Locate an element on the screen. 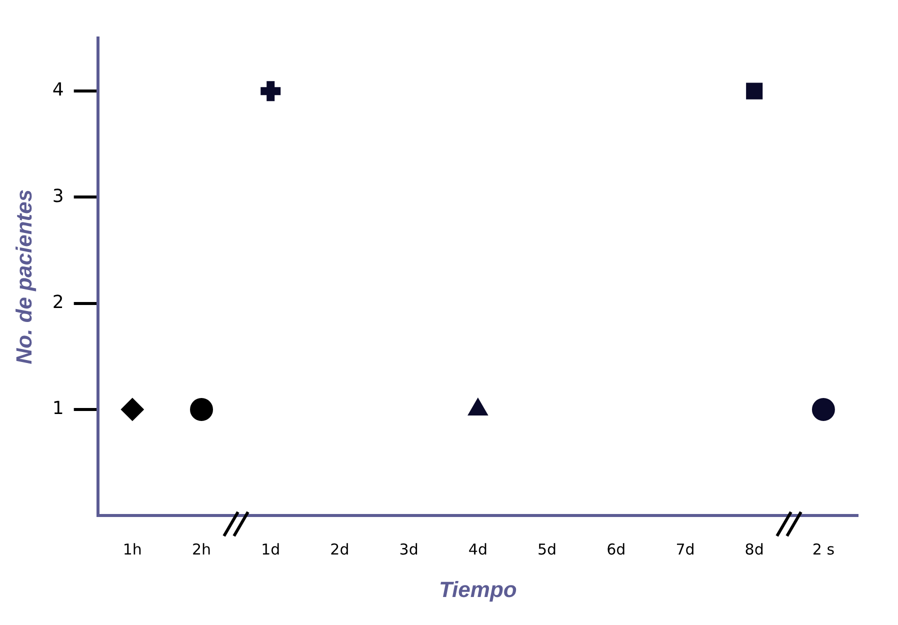 This screenshot has width=898, height=625. y-tick-label: 1 is located at coordinates (58, 409).